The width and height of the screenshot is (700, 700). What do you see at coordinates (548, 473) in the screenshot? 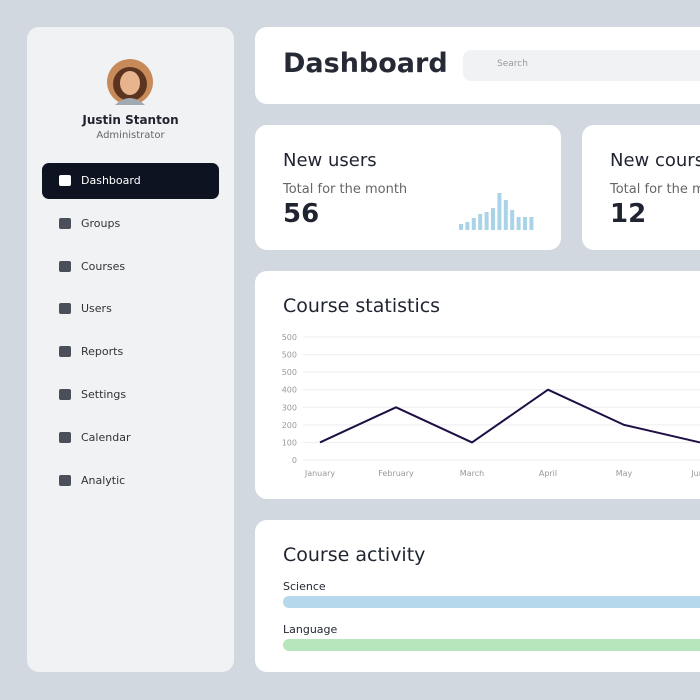
I see `x-tick-label: April` at bounding box center [548, 473].